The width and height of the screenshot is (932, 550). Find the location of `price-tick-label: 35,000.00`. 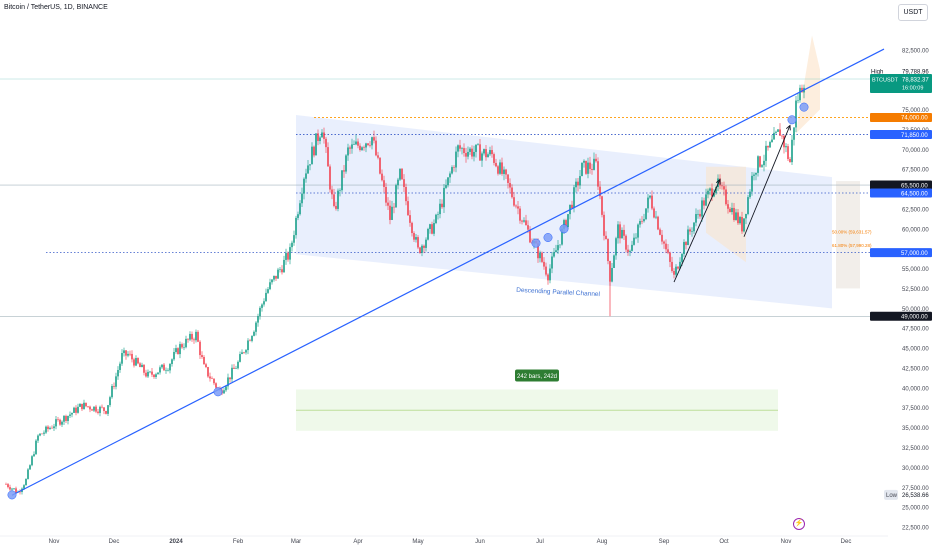

price-tick-label: 35,000.00 is located at coordinates (915, 429).